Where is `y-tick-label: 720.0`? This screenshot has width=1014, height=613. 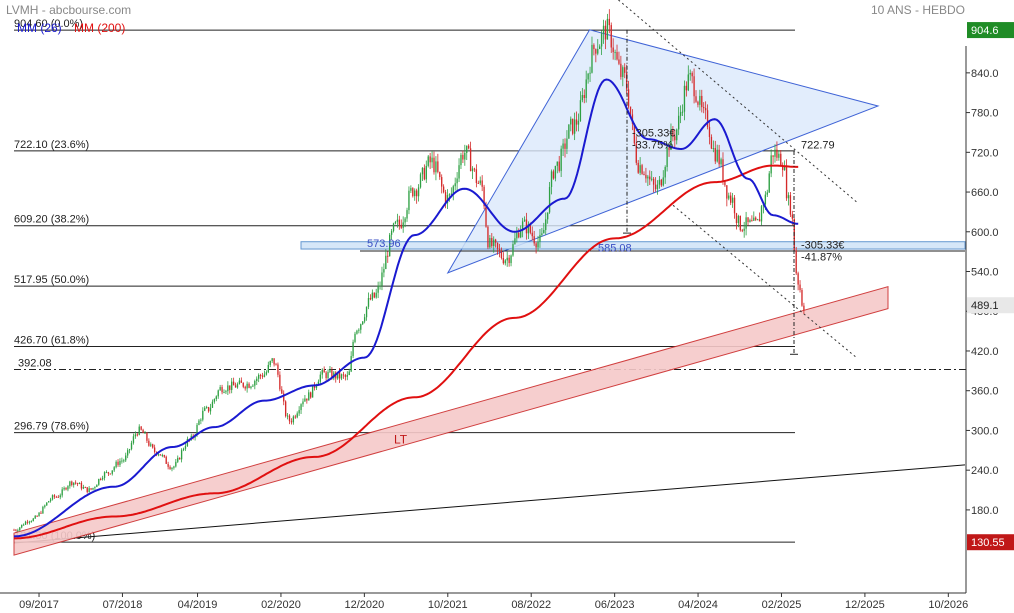 y-tick-label: 720.0 is located at coordinates (985, 153).